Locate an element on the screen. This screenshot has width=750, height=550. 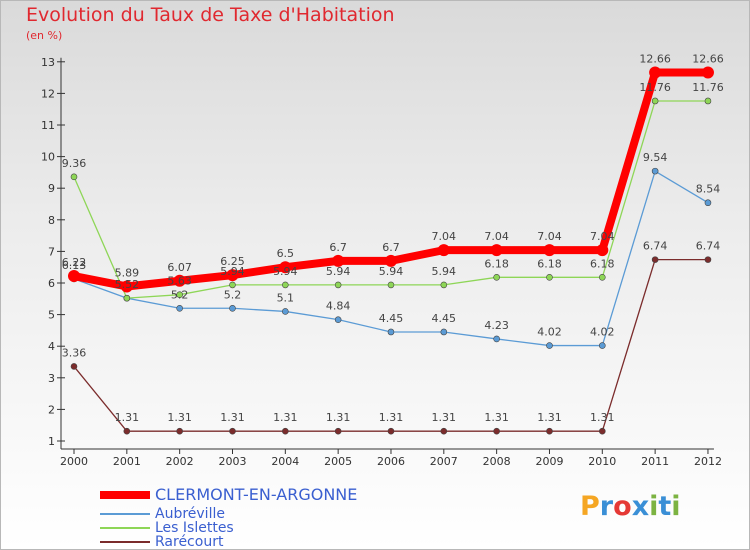
data-label: 5.1 is located at coordinates (286, 297).